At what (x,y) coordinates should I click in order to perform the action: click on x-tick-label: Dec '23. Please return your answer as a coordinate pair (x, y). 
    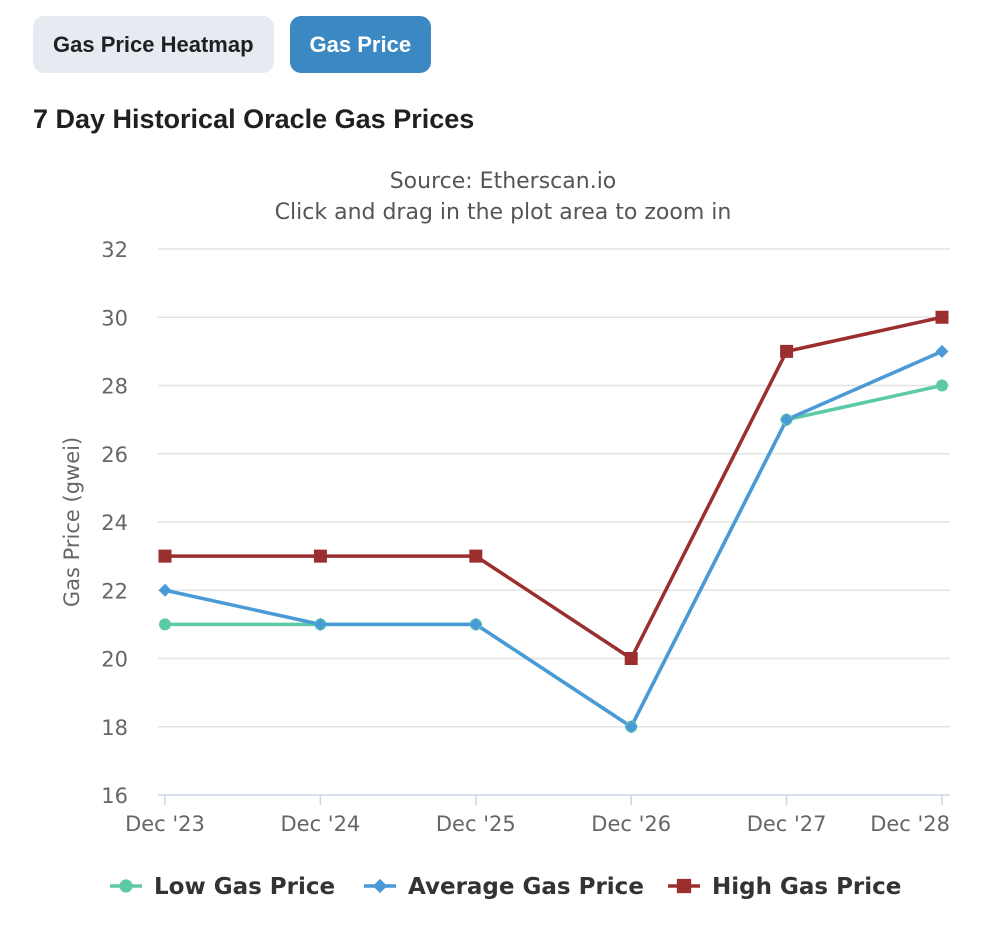
    Looking at the image, I should click on (165, 824).